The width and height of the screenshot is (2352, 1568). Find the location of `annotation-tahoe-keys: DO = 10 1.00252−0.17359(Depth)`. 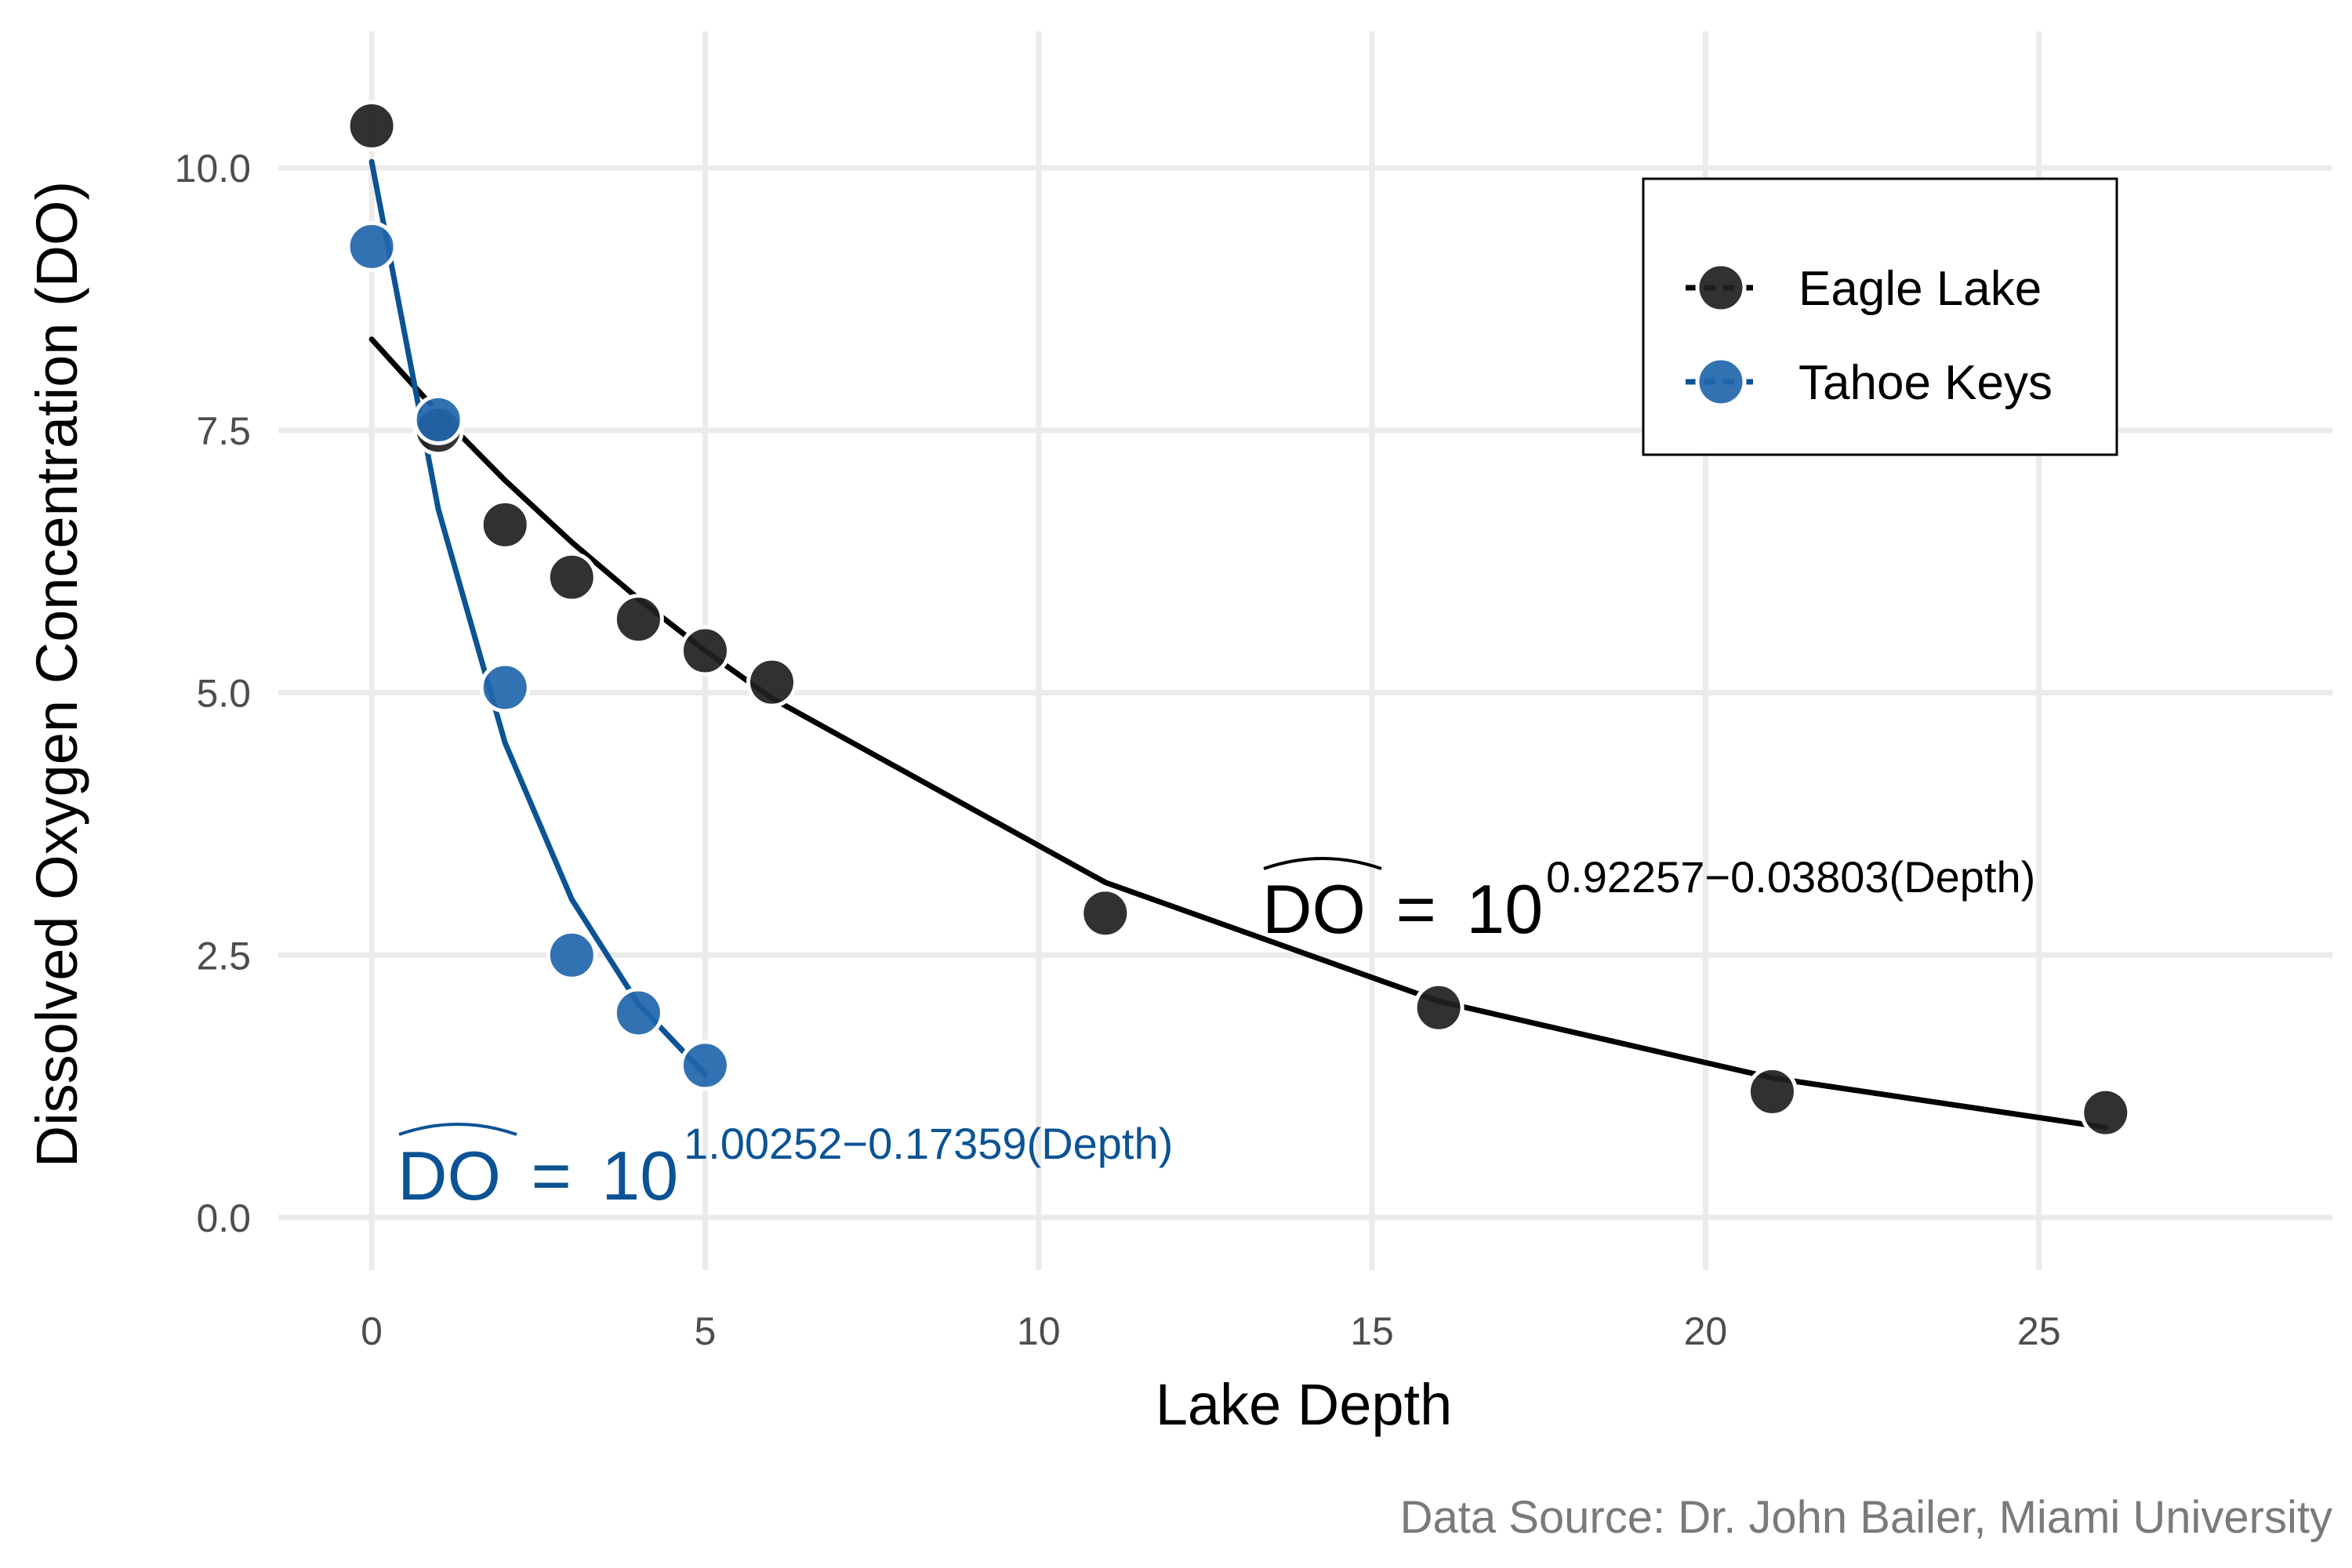

annotation-tahoe-keys: DO = 10 1.00252−0.17359(Depth) is located at coordinates (785, 1166).